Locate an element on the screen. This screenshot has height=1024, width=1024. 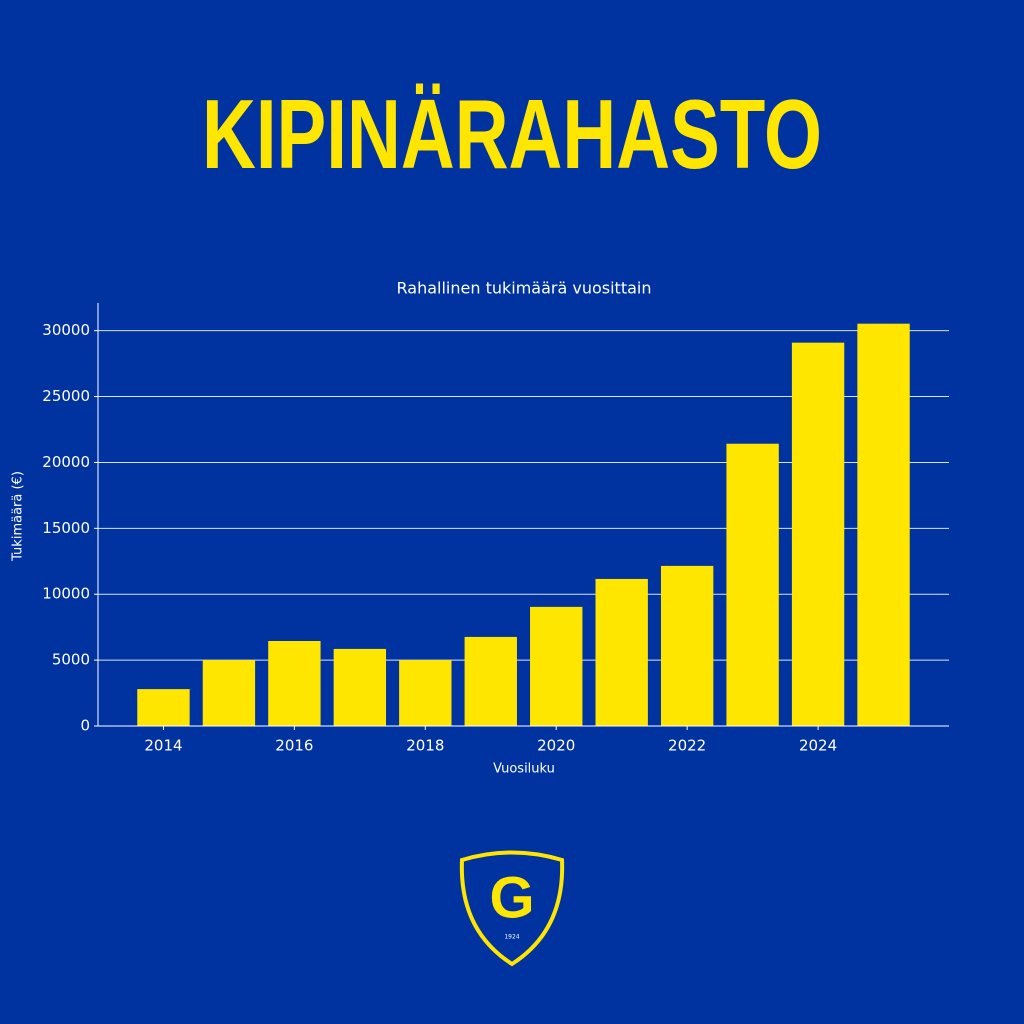
y-tick-label: 10000 is located at coordinates (66, 594).